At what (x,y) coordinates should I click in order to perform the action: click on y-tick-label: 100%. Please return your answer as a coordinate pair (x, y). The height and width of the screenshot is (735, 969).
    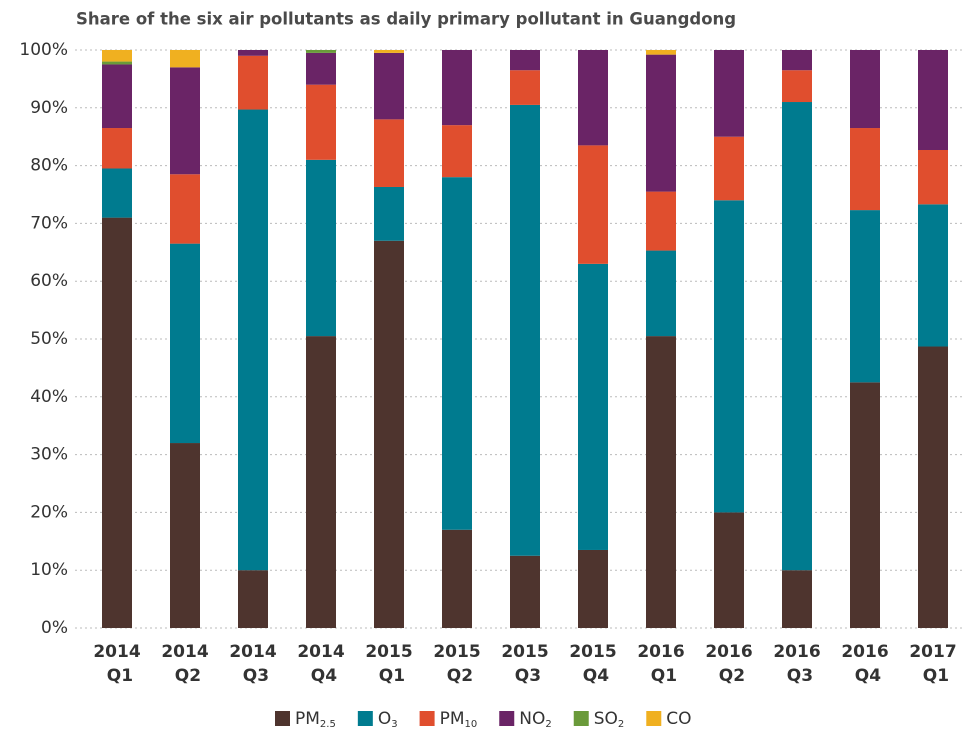
    Looking at the image, I should click on (43, 50).